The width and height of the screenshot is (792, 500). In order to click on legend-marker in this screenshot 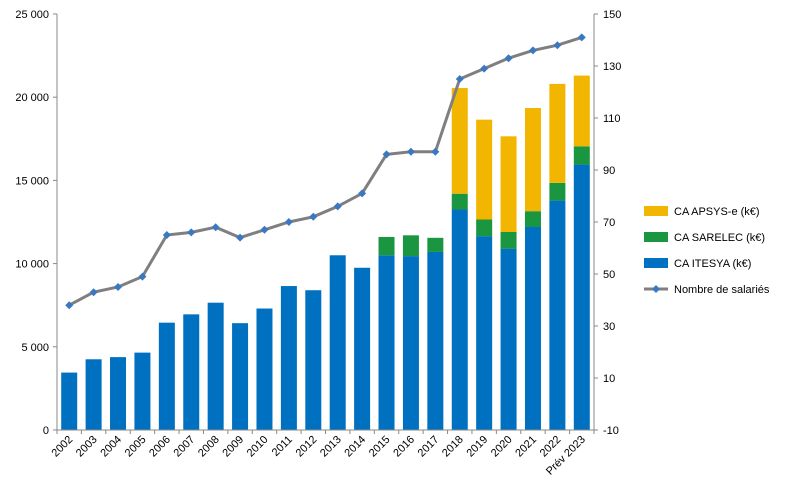, I will do `click(656, 289)`.